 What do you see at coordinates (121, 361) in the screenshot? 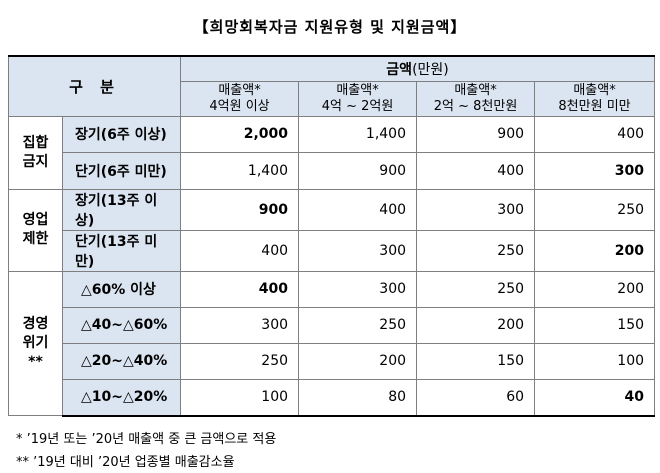
I see `row-label: △20~△40%` at bounding box center [121, 361].